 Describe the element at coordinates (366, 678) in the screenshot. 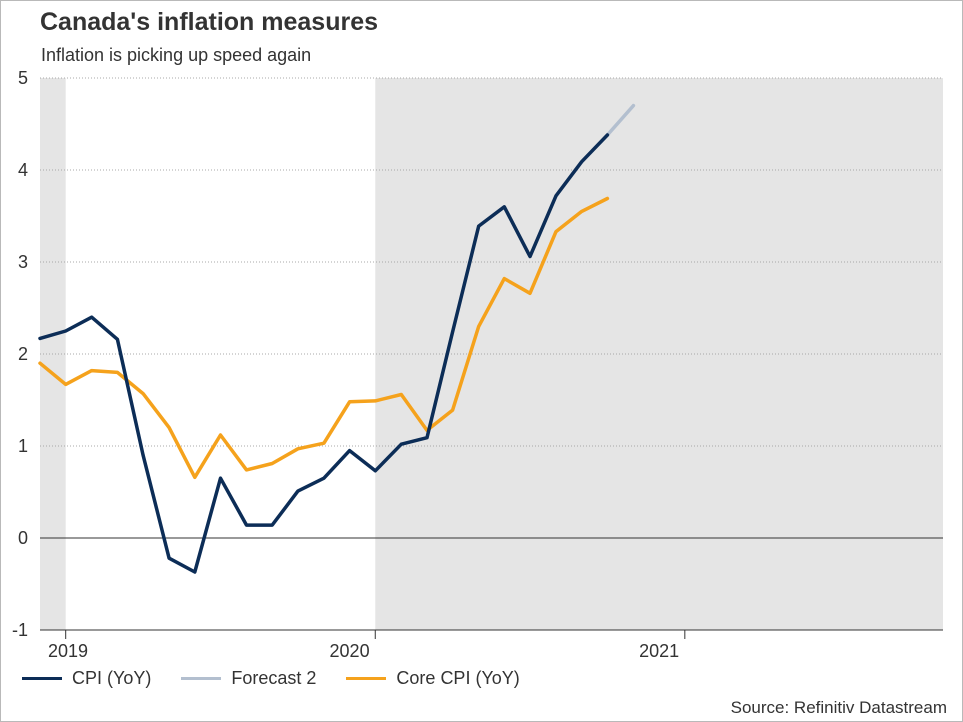

I see `legend-swatch-core-cpi` at that location.